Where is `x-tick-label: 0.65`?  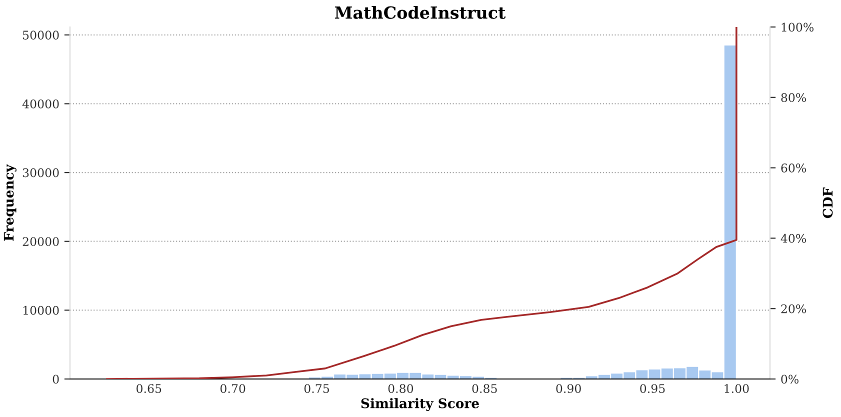 x-tick-label: 0.65 is located at coordinates (149, 388).